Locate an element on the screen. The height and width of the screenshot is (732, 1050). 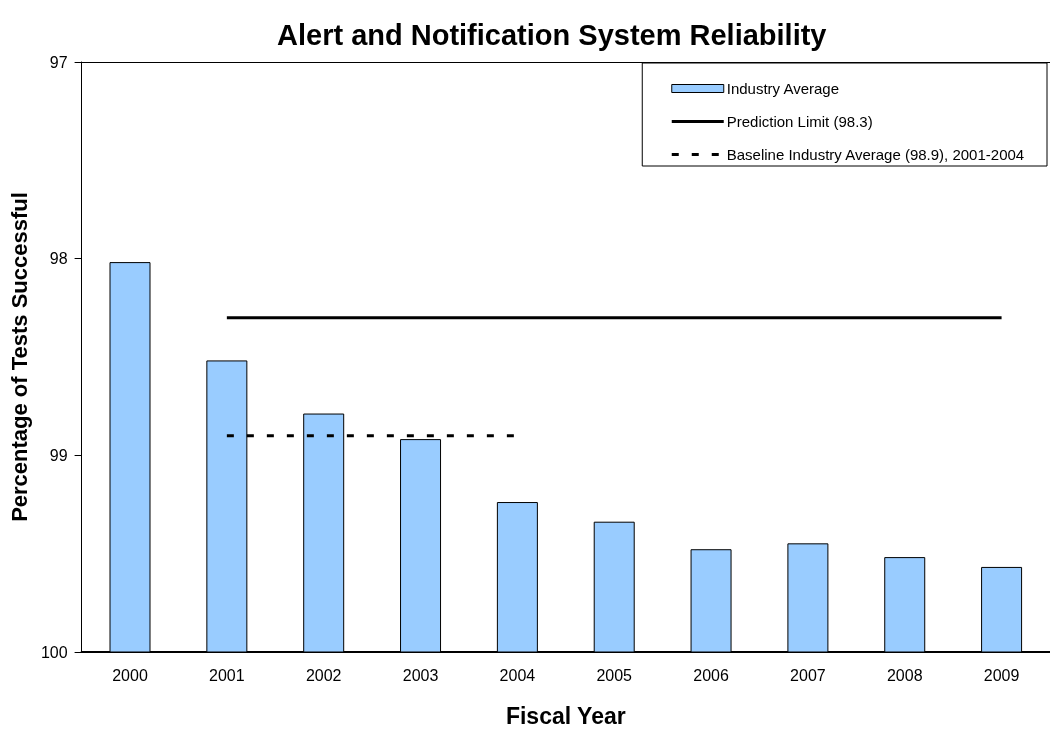
y-tick-label: 97 is located at coordinates (58, 62).